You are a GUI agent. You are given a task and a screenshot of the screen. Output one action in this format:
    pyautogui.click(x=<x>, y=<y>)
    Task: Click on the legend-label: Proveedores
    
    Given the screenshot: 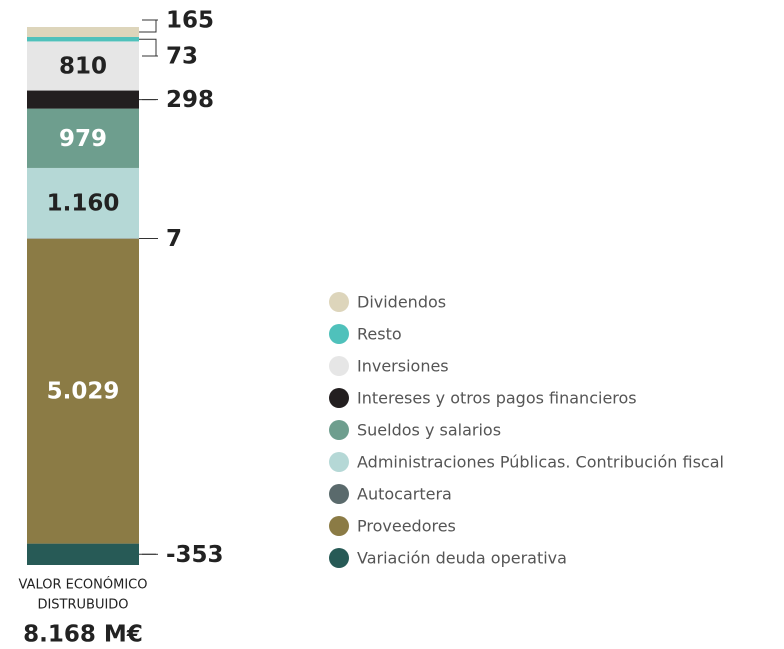 What is the action you would take?
    pyautogui.click(x=406, y=526)
    